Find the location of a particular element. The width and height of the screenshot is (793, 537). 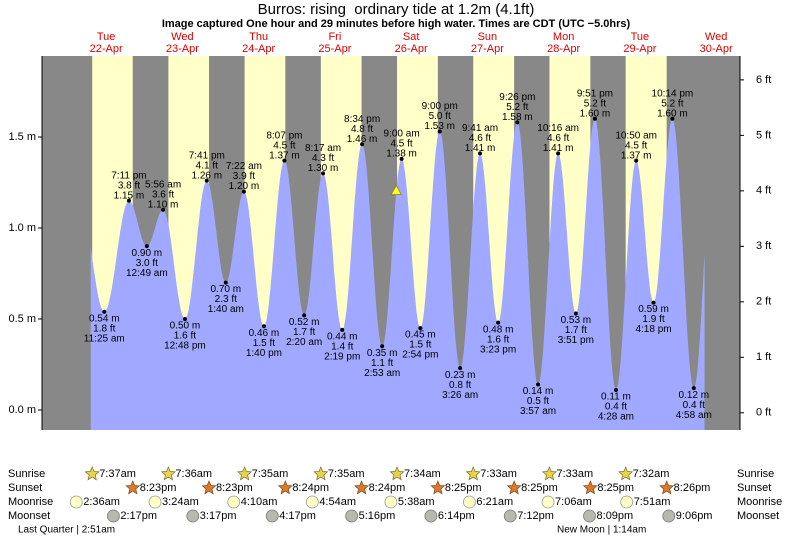

moonrise-time: 5:38am is located at coordinates (416, 502).